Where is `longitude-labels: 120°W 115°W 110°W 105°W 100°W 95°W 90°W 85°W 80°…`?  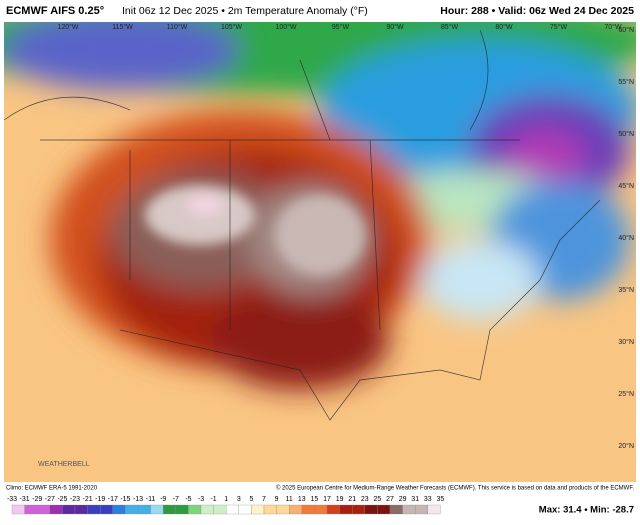 longitude-labels: 120°W 115°W 110°W 105°W 100°W 95°W 90°W 85°W 80°… is located at coordinates (339, 27).